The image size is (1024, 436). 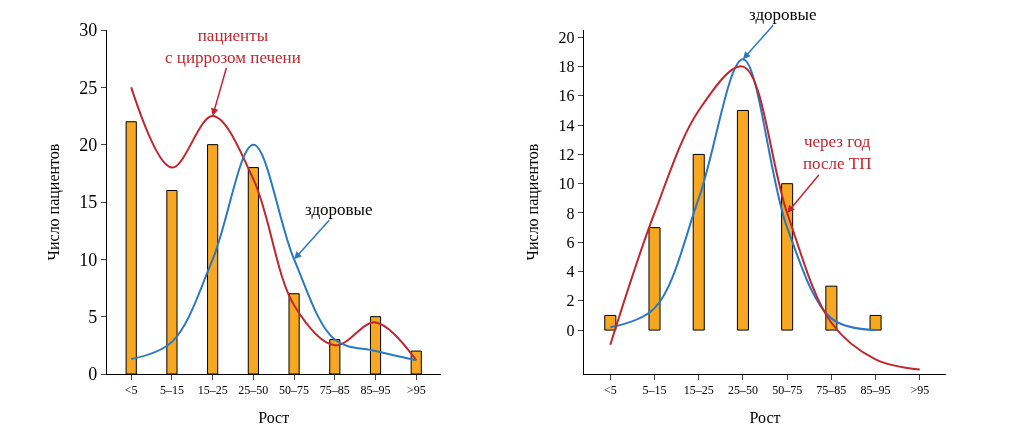 I want to click on line-series, so click(x=274, y=252).